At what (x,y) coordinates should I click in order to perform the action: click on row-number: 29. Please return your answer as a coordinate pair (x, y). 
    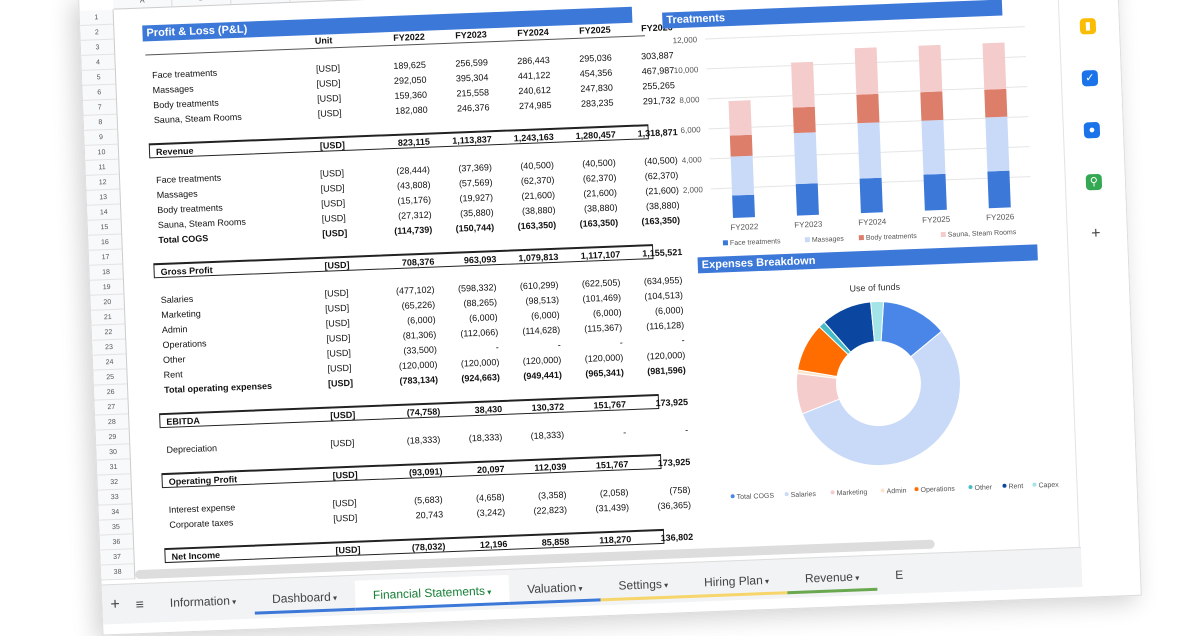
    Looking at the image, I should click on (112, 437).